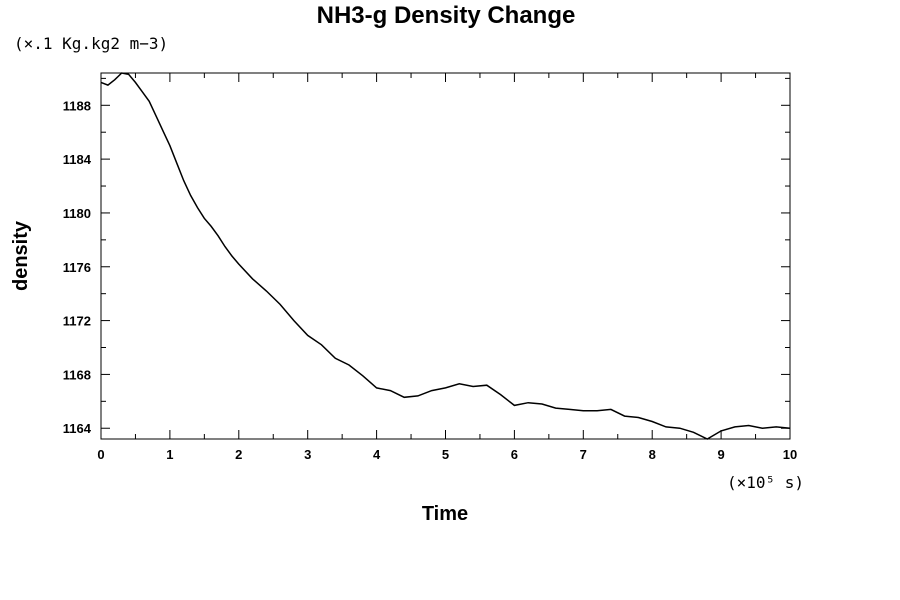 The height and width of the screenshot is (600, 900). I want to click on chart-title: NH3-g Density Change, so click(446, 15).